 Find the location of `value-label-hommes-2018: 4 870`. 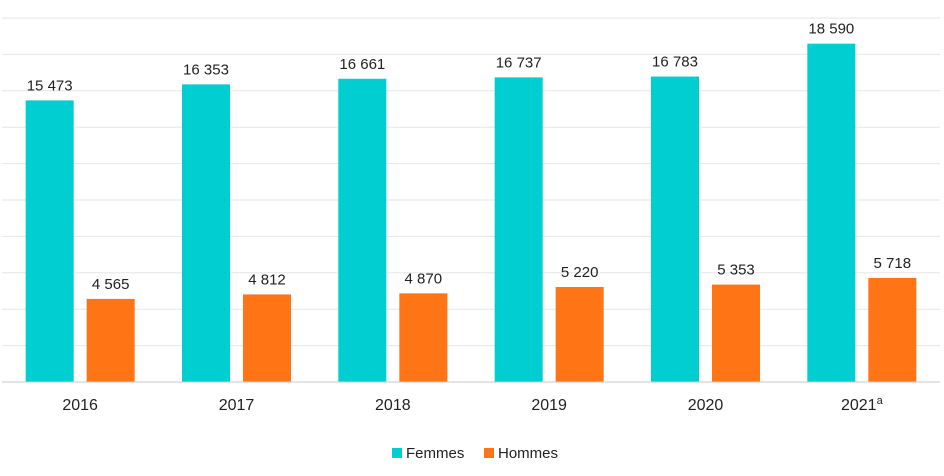

value-label-hommes-2018: 4 870 is located at coordinates (424, 278).